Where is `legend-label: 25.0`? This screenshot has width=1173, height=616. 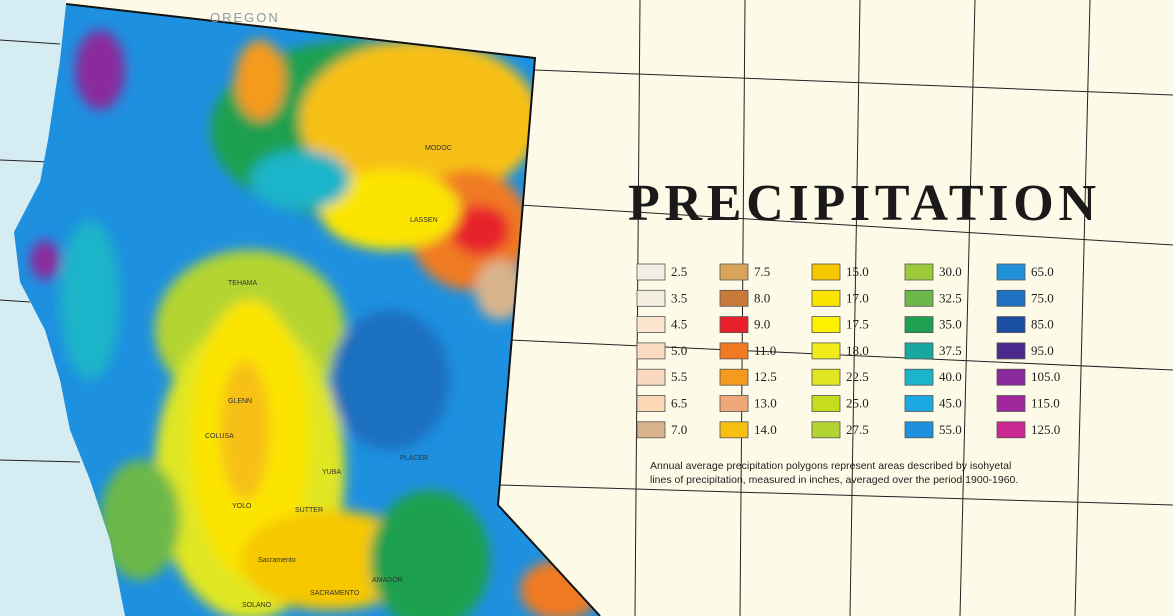
legend-label: 25.0 is located at coordinates (857, 402).